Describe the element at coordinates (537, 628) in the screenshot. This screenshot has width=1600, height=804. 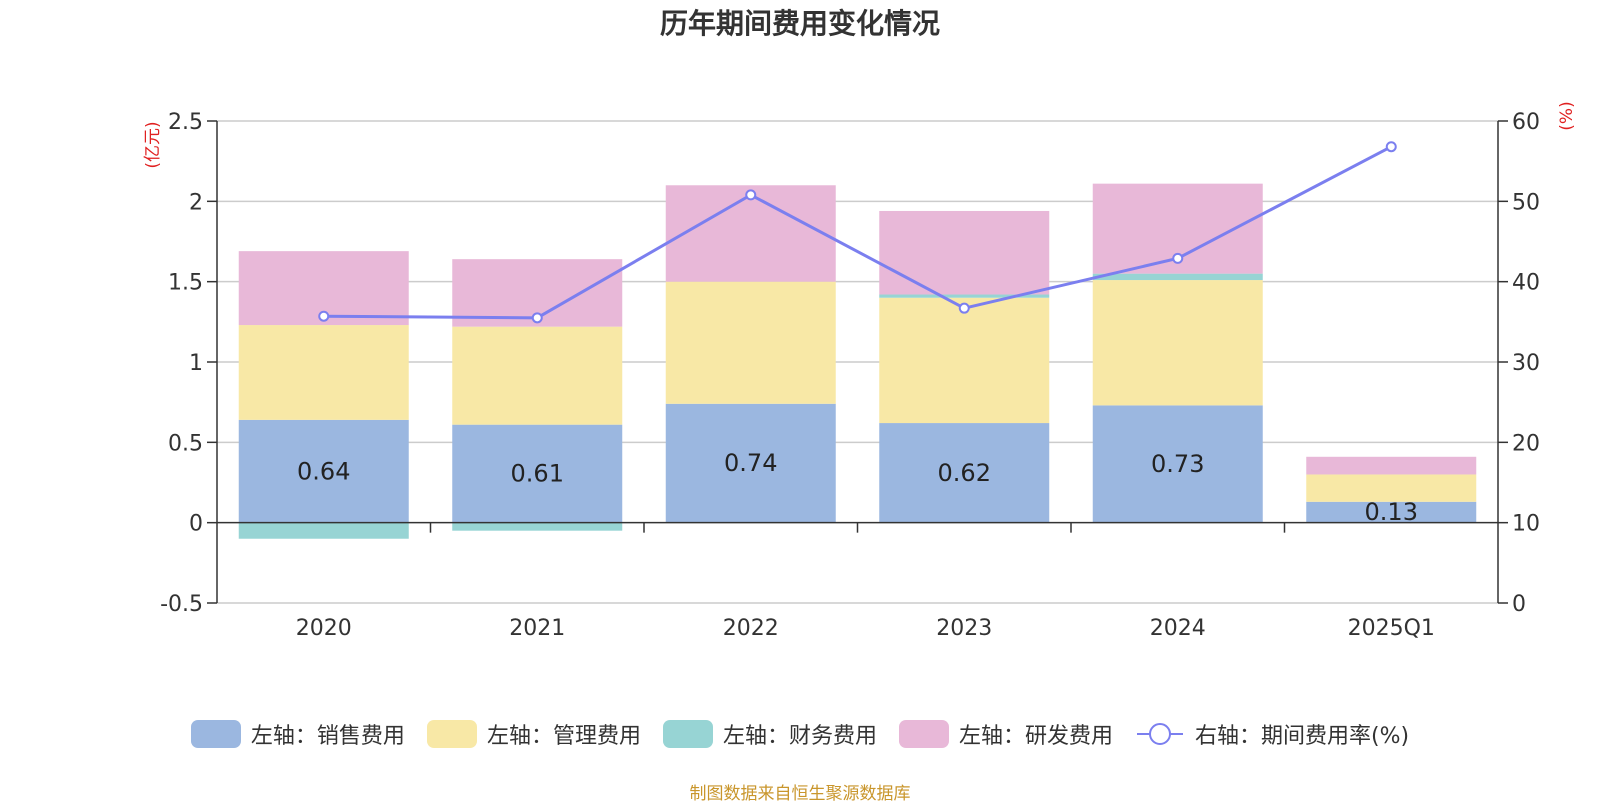
I see `category-label: 2021` at that location.